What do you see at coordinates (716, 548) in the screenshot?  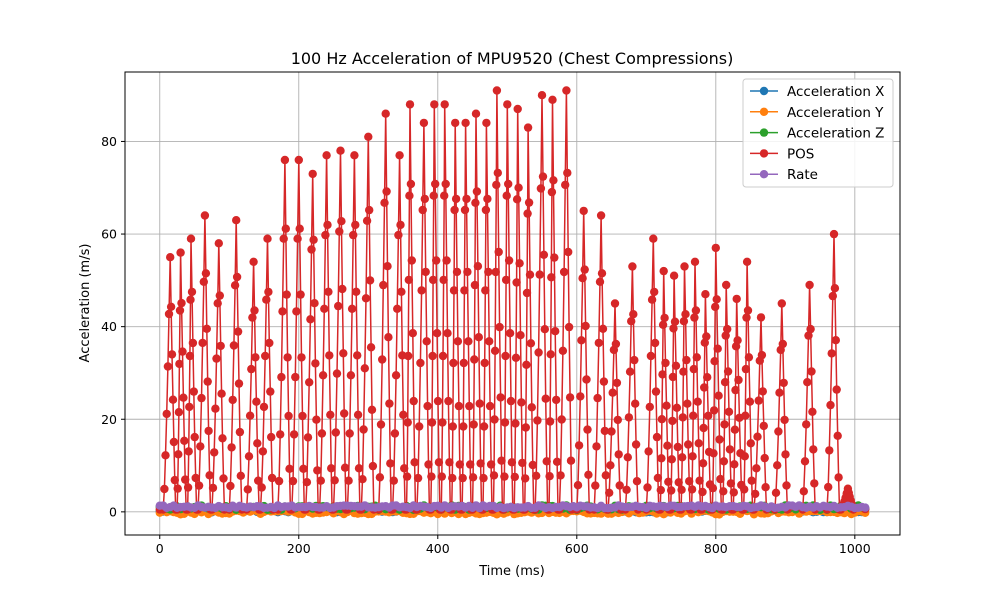 I see `x-tick-label: 800` at bounding box center [716, 548].